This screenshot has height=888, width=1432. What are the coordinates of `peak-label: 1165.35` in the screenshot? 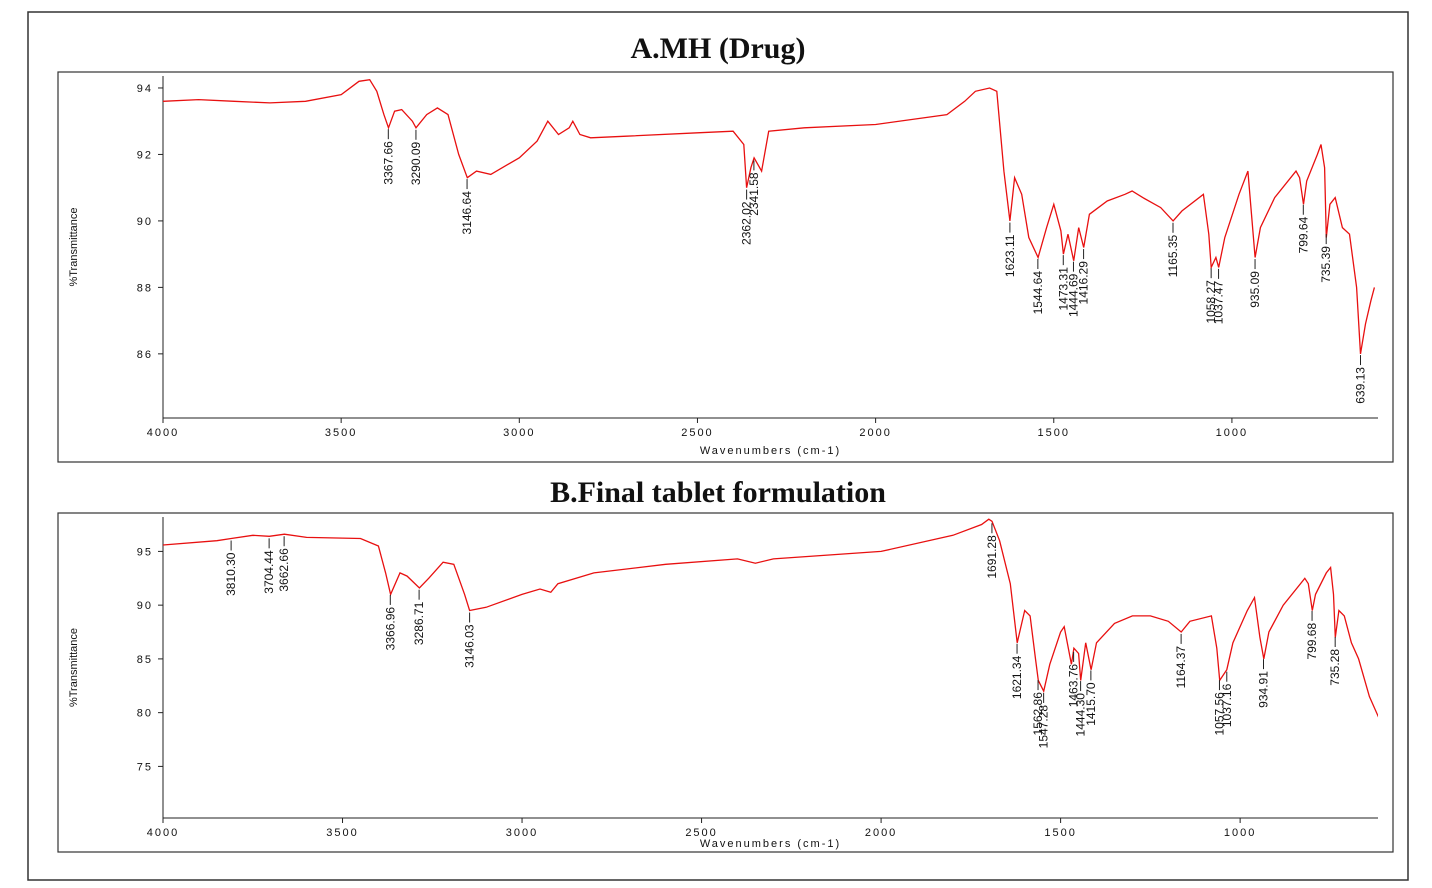 It's located at (1173, 255).